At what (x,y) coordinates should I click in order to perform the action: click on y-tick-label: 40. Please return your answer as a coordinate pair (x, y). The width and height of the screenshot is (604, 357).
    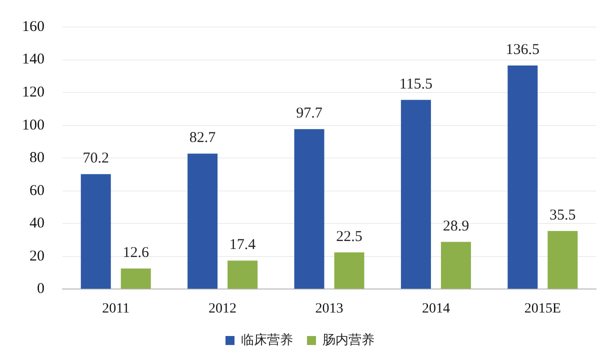
    Looking at the image, I should click on (37, 224).